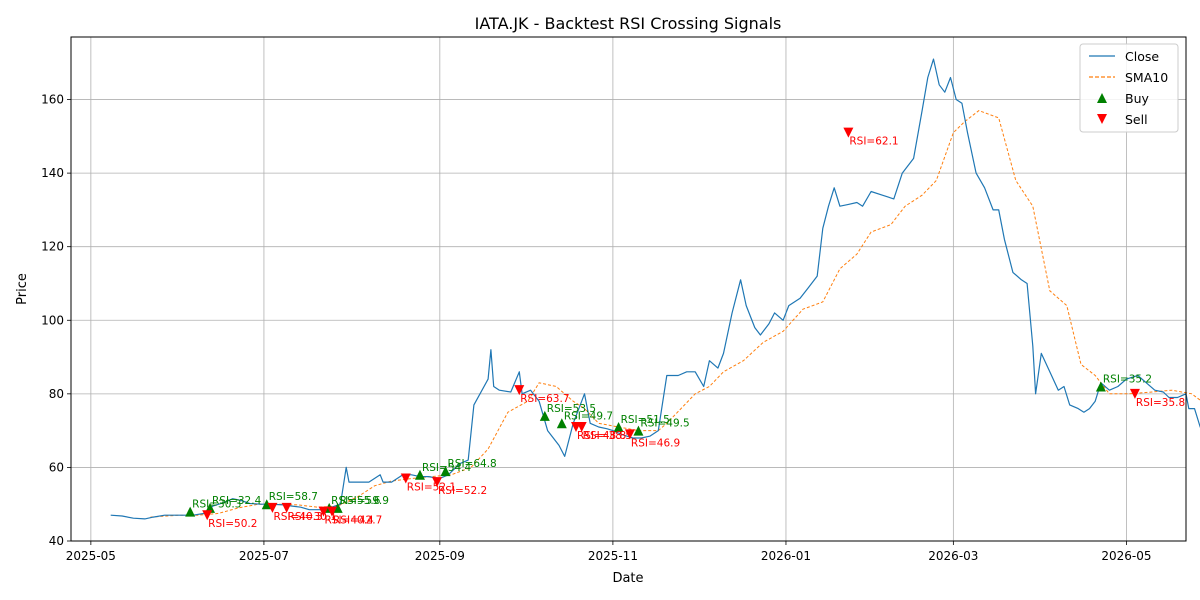  What do you see at coordinates (91, 556) in the screenshot?
I see `x-tick-label: 2025-05` at bounding box center [91, 556].